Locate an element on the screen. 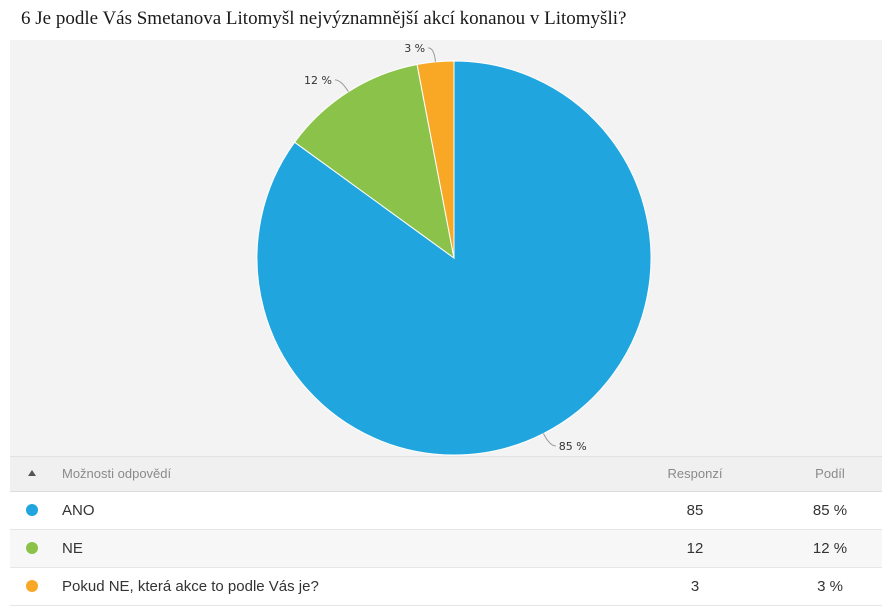 The image size is (885, 606). header-options: Možnosti odpovědí is located at coordinates (117, 473).